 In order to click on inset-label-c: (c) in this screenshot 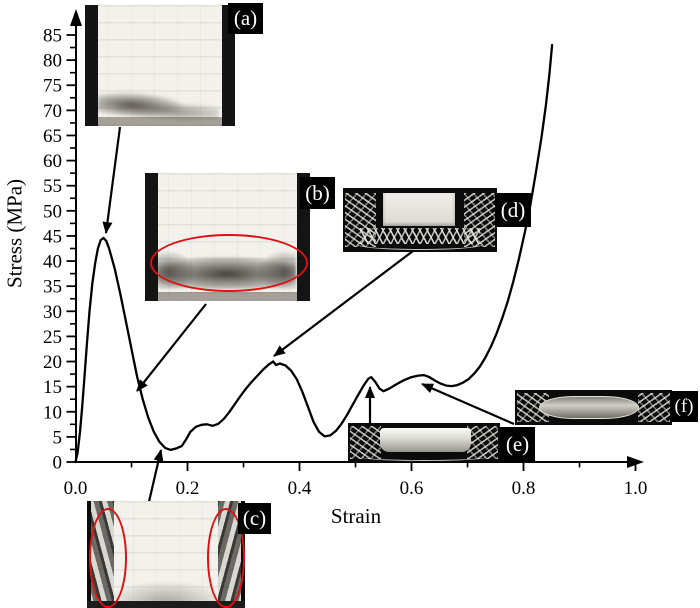, I will do `click(254, 518)`.